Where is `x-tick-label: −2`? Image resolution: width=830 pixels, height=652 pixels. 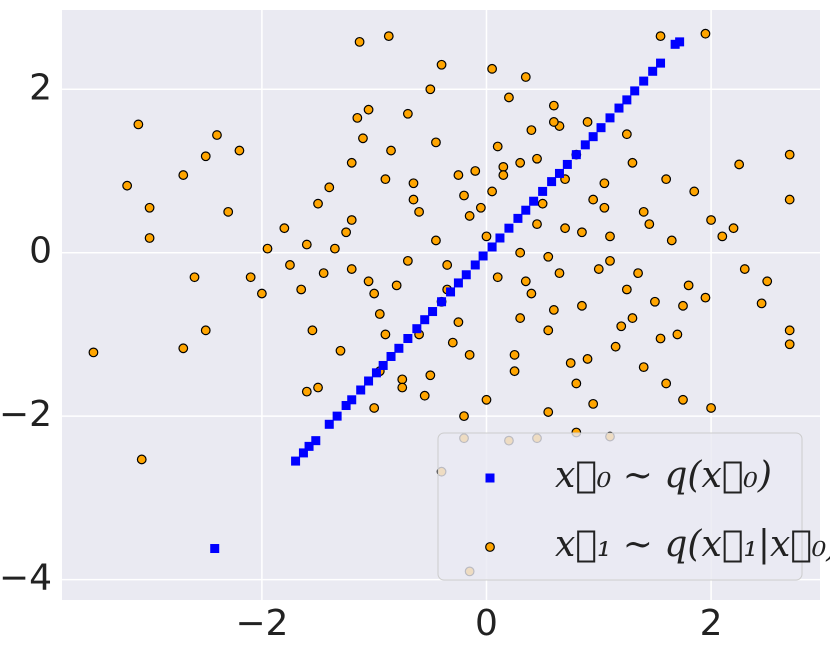 x-tick-label: −2 is located at coordinates (261, 623).